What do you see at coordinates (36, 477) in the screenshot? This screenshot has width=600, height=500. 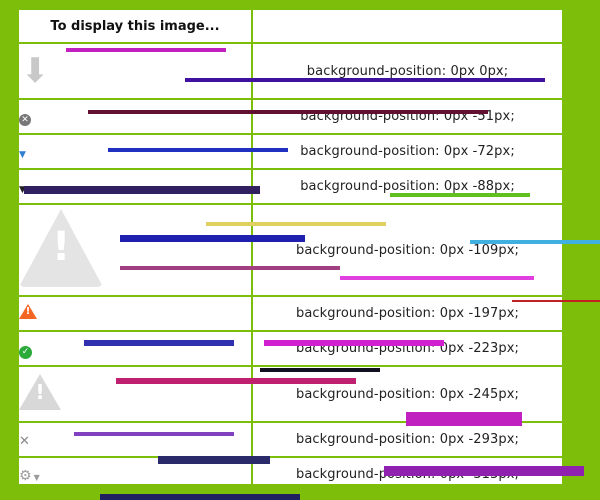 I see `chevron-down-icon: ▼` at bounding box center [36, 477].